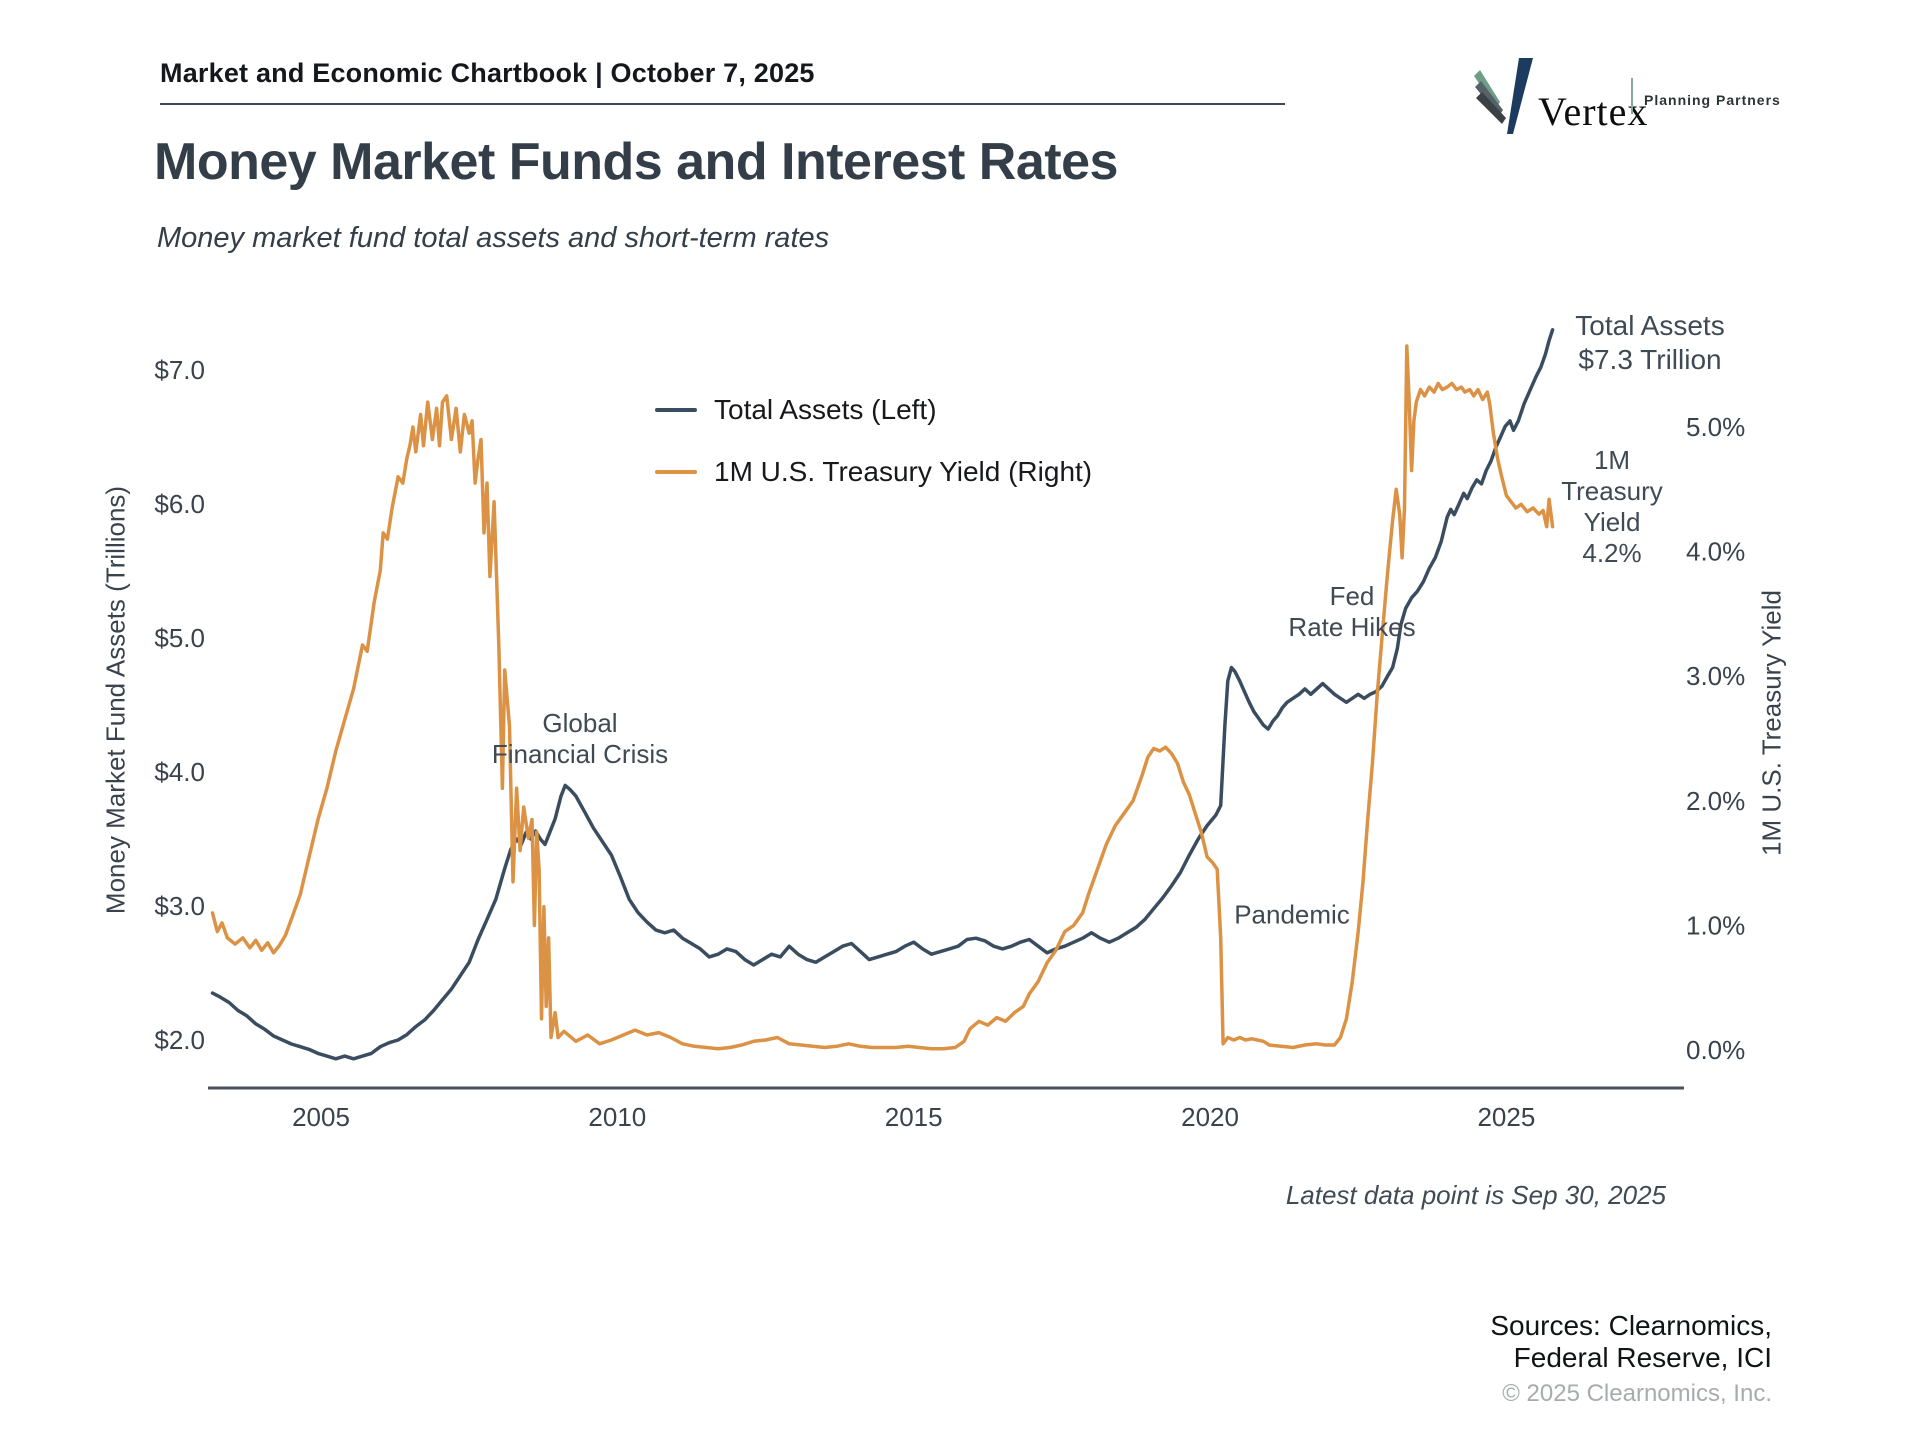 The height and width of the screenshot is (1440, 1920). What do you see at coordinates (179, 504) in the screenshot?
I see `tick-label: $6.0` at bounding box center [179, 504].